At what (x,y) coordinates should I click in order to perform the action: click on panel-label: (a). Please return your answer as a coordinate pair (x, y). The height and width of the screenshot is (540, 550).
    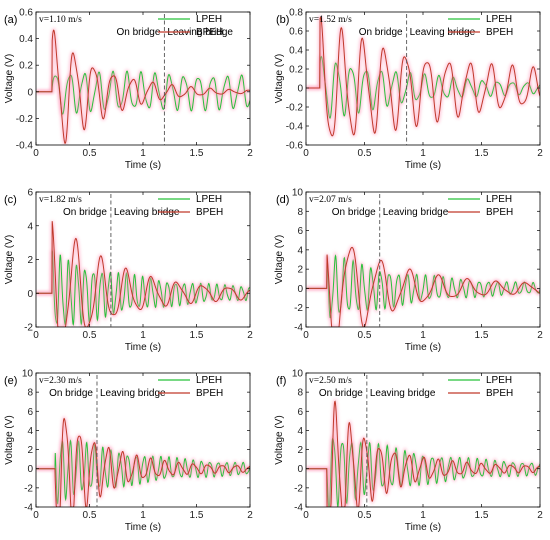
    Looking at the image, I should click on (10, 20).